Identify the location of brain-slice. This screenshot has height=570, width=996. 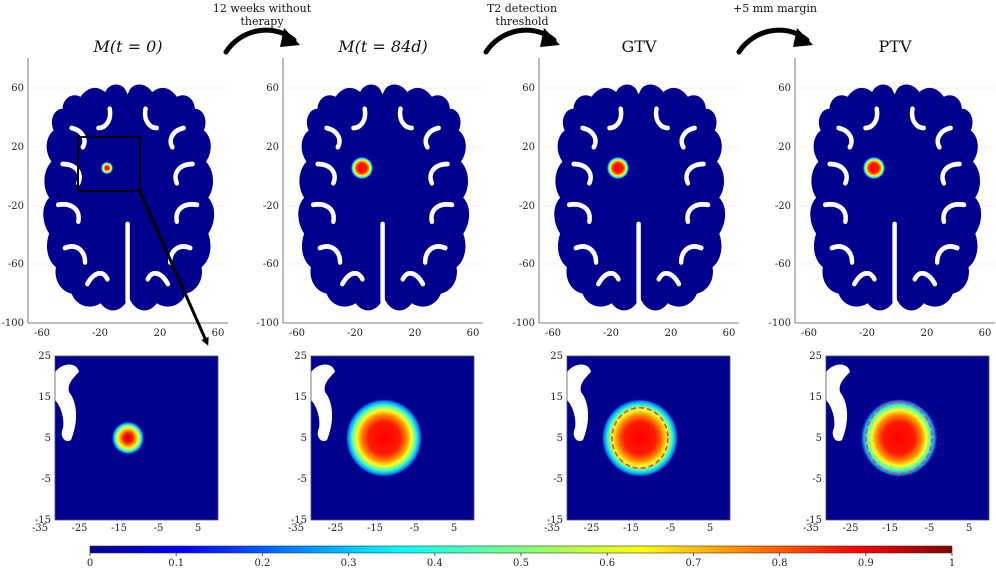
(384, 197).